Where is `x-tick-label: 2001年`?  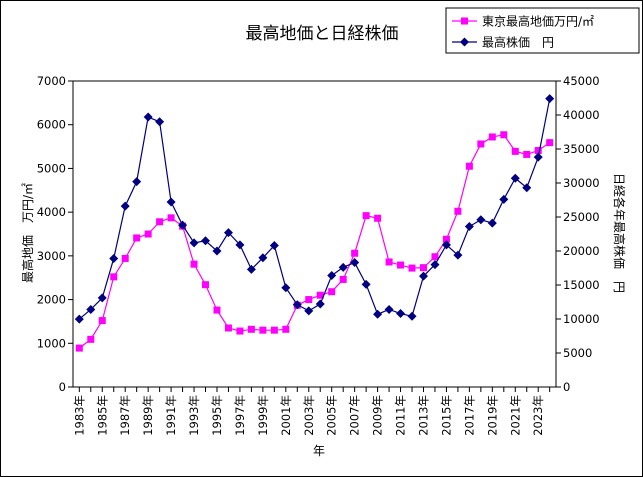 x-tick-label: 2001年 is located at coordinates (286, 415).